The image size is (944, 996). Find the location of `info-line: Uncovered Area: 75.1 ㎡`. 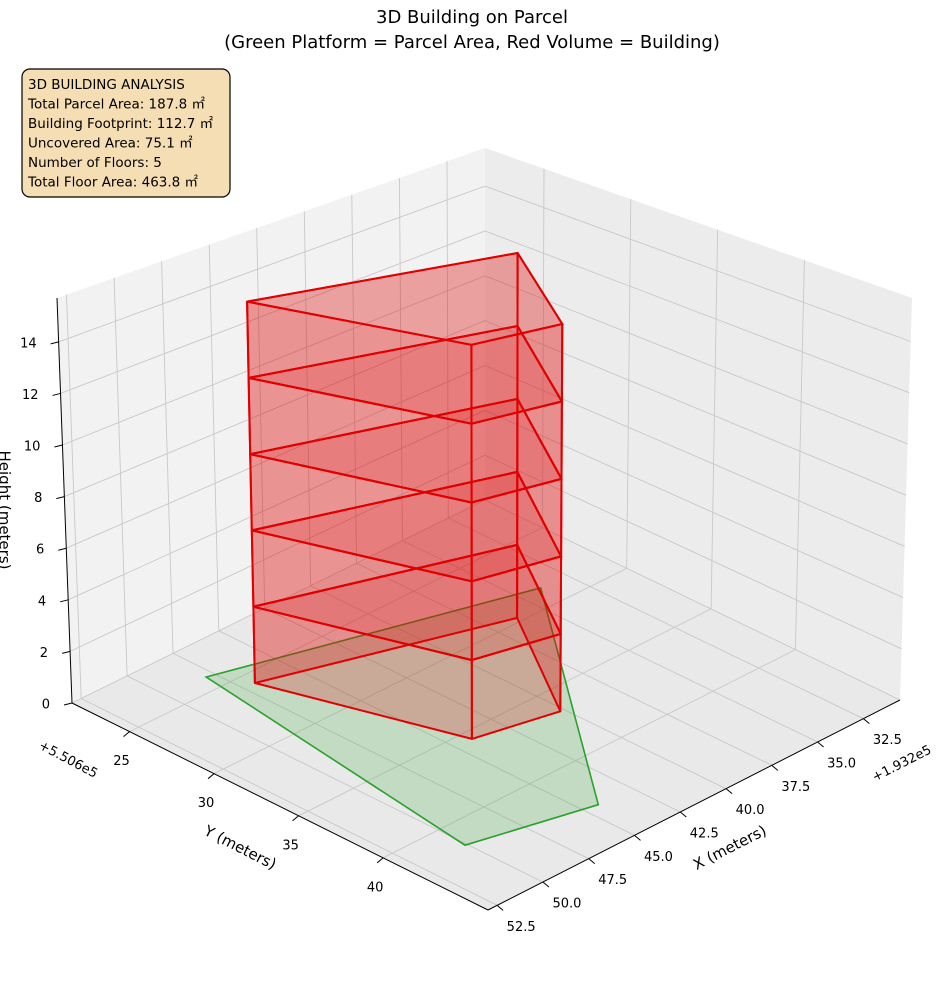

info-line: Uncovered Area: 75.1 ㎡ is located at coordinates (110, 144).